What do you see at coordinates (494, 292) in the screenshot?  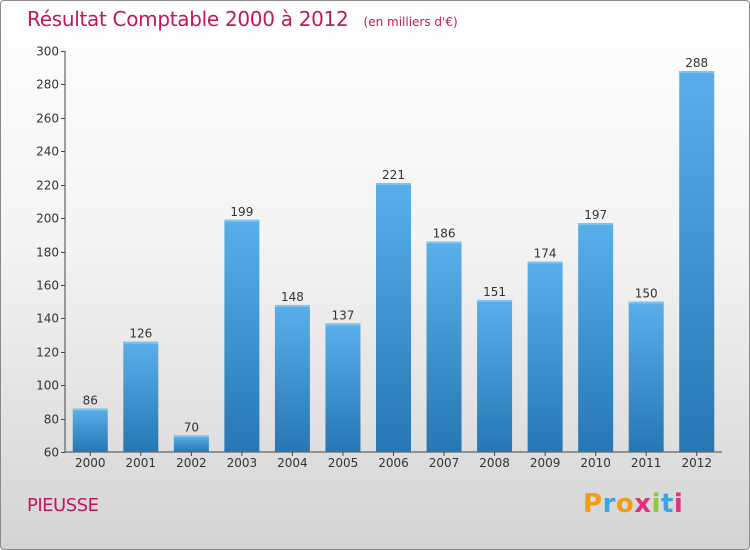 I see `data-label: 151` at bounding box center [494, 292].